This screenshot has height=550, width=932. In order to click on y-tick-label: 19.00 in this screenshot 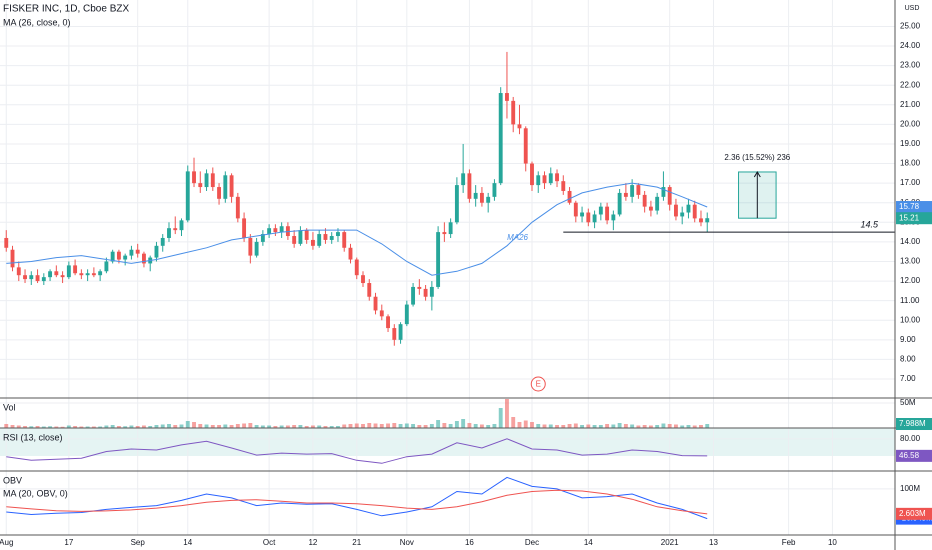, I will do `click(910, 143)`.